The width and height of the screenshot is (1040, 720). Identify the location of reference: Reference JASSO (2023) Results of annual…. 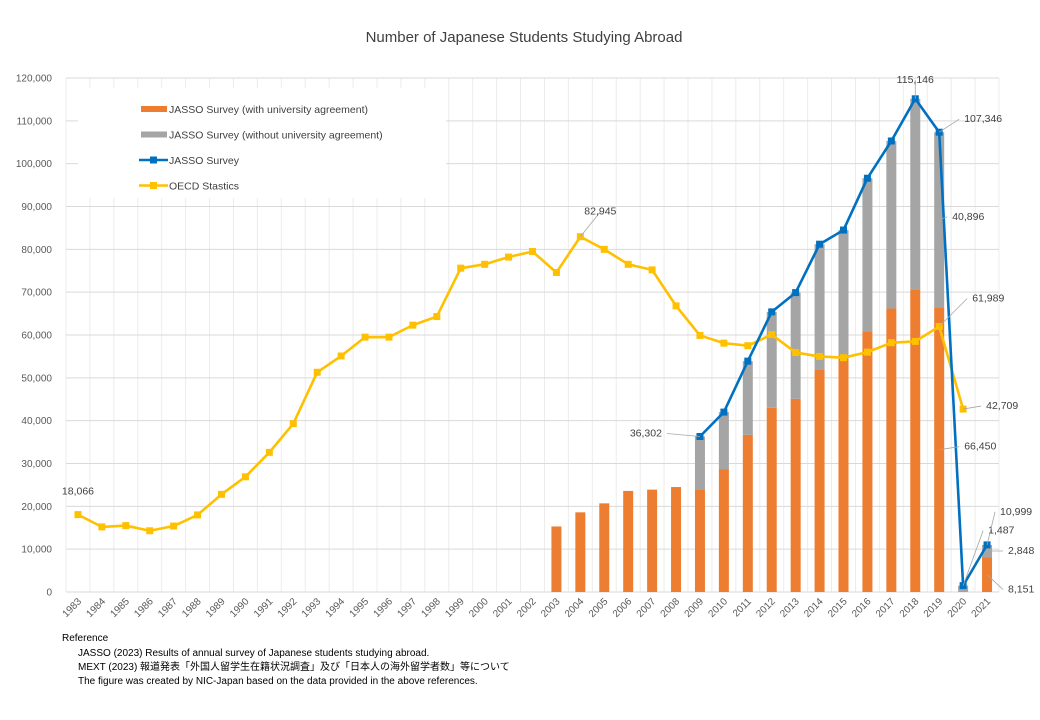
(286, 660).